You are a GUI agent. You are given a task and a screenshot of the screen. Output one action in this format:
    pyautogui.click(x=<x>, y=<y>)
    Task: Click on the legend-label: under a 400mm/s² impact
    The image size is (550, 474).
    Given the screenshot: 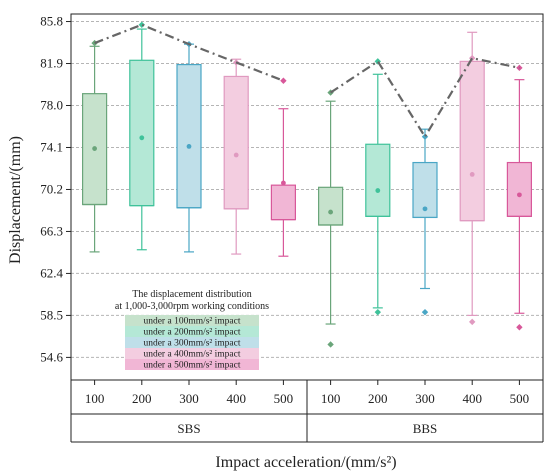 What is the action you would take?
    pyautogui.click(x=191, y=355)
    